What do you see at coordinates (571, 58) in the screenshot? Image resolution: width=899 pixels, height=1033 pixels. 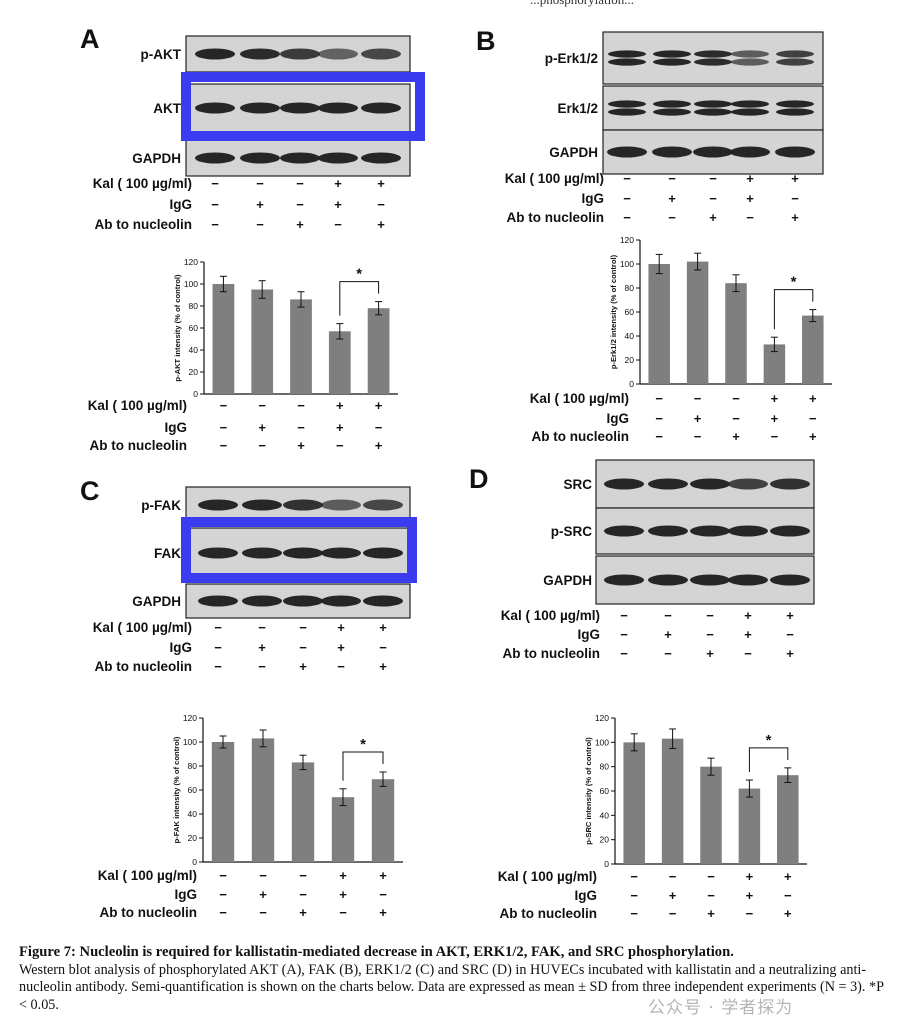 I see `blot-label: p-Erk1/2` at bounding box center [571, 58].